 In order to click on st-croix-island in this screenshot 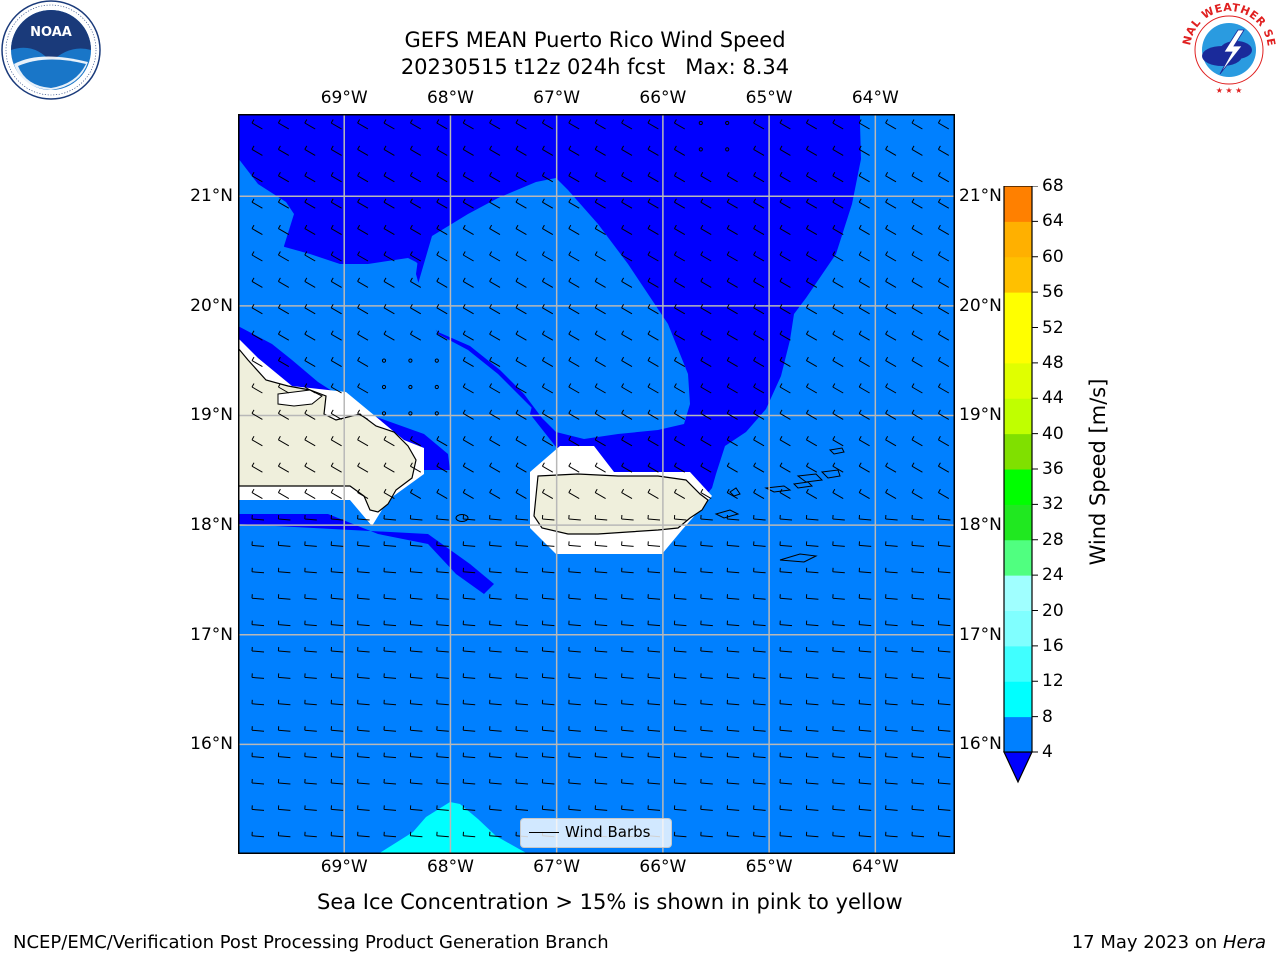, I will do `click(798, 558)`.